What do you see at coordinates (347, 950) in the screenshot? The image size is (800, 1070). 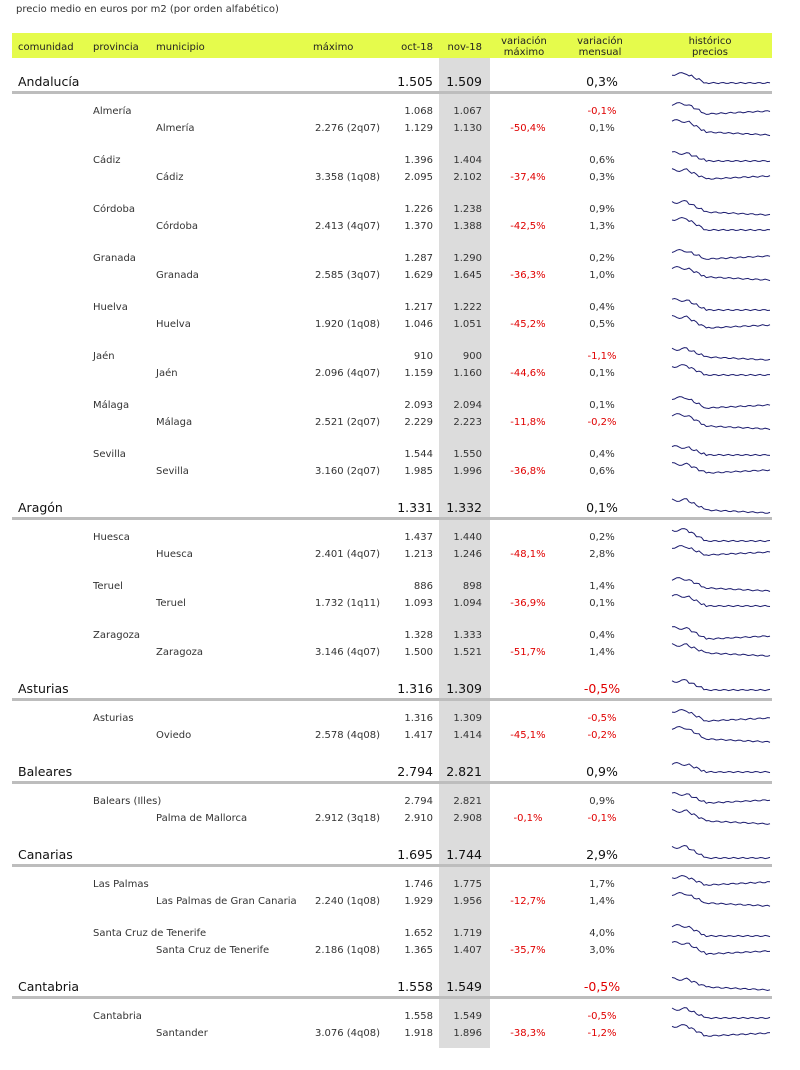 I see `municipality-max: 2.186 (1q08)` at bounding box center [347, 950].